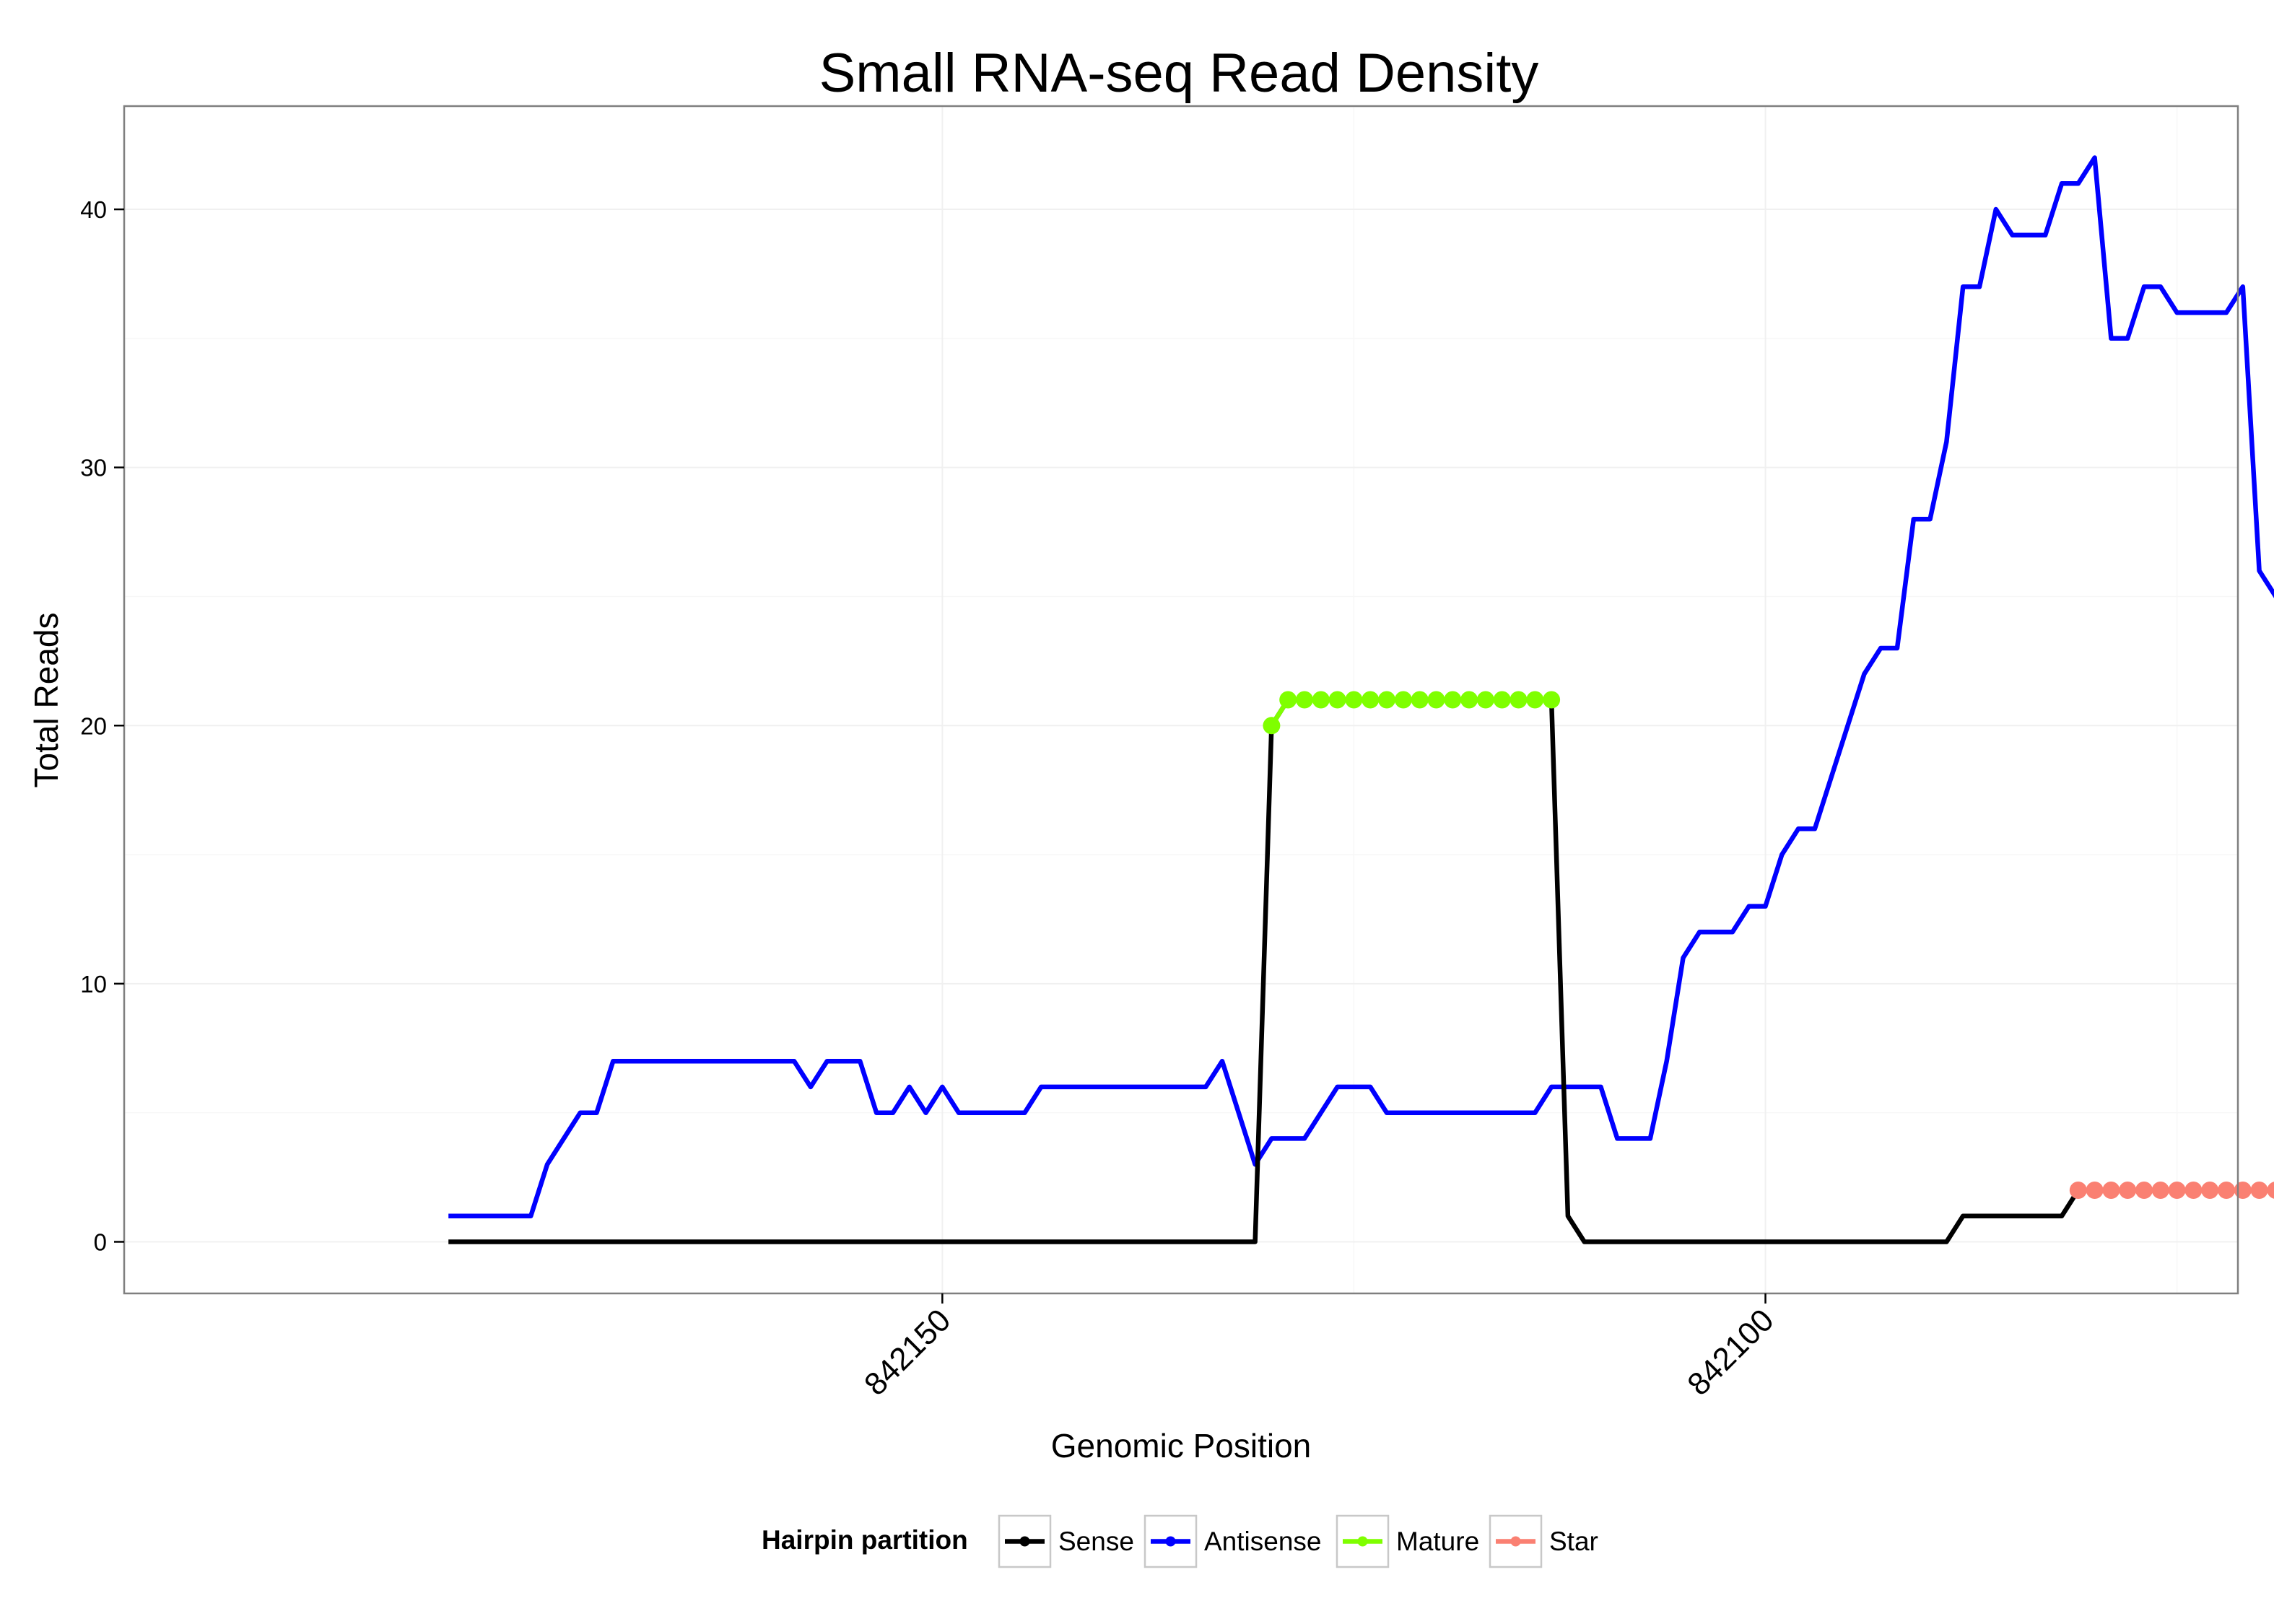 The image size is (2274, 1624). I want to click on legend-key-sense: Sense, so click(1066, 1541).